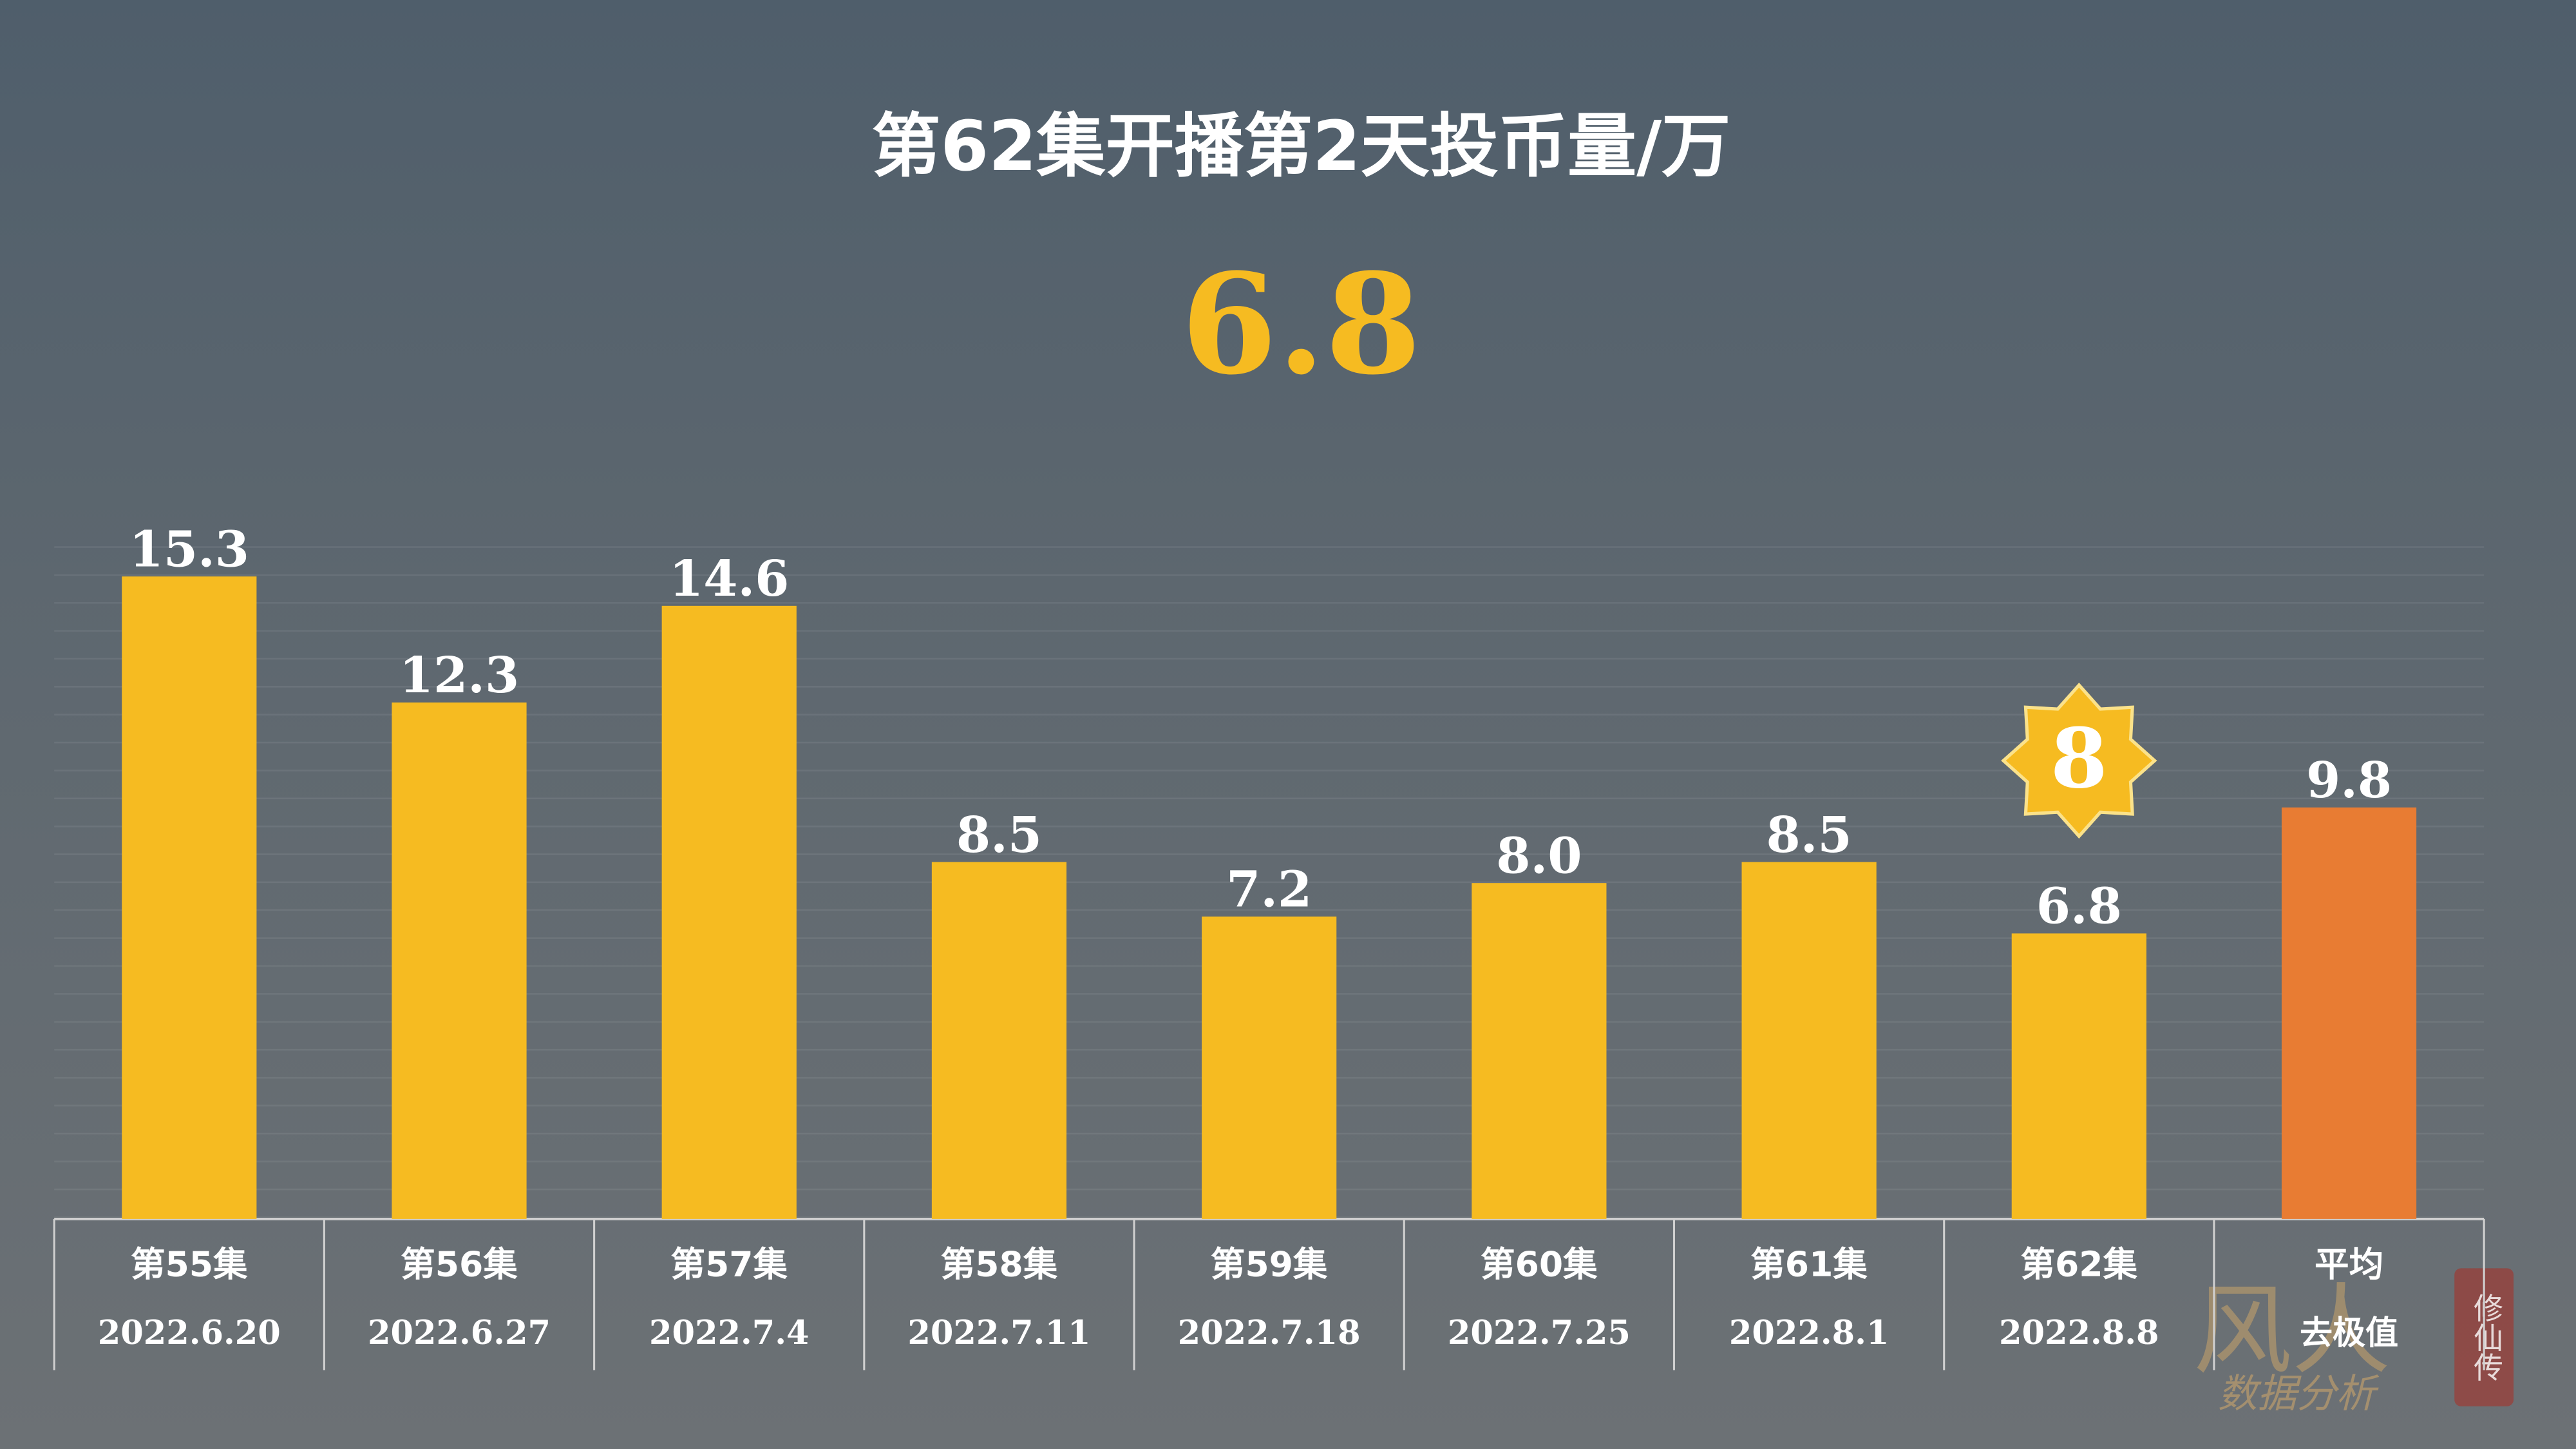 The height and width of the screenshot is (1449, 2576). I want to click on value-label: 8.0, so click(1539, 856).